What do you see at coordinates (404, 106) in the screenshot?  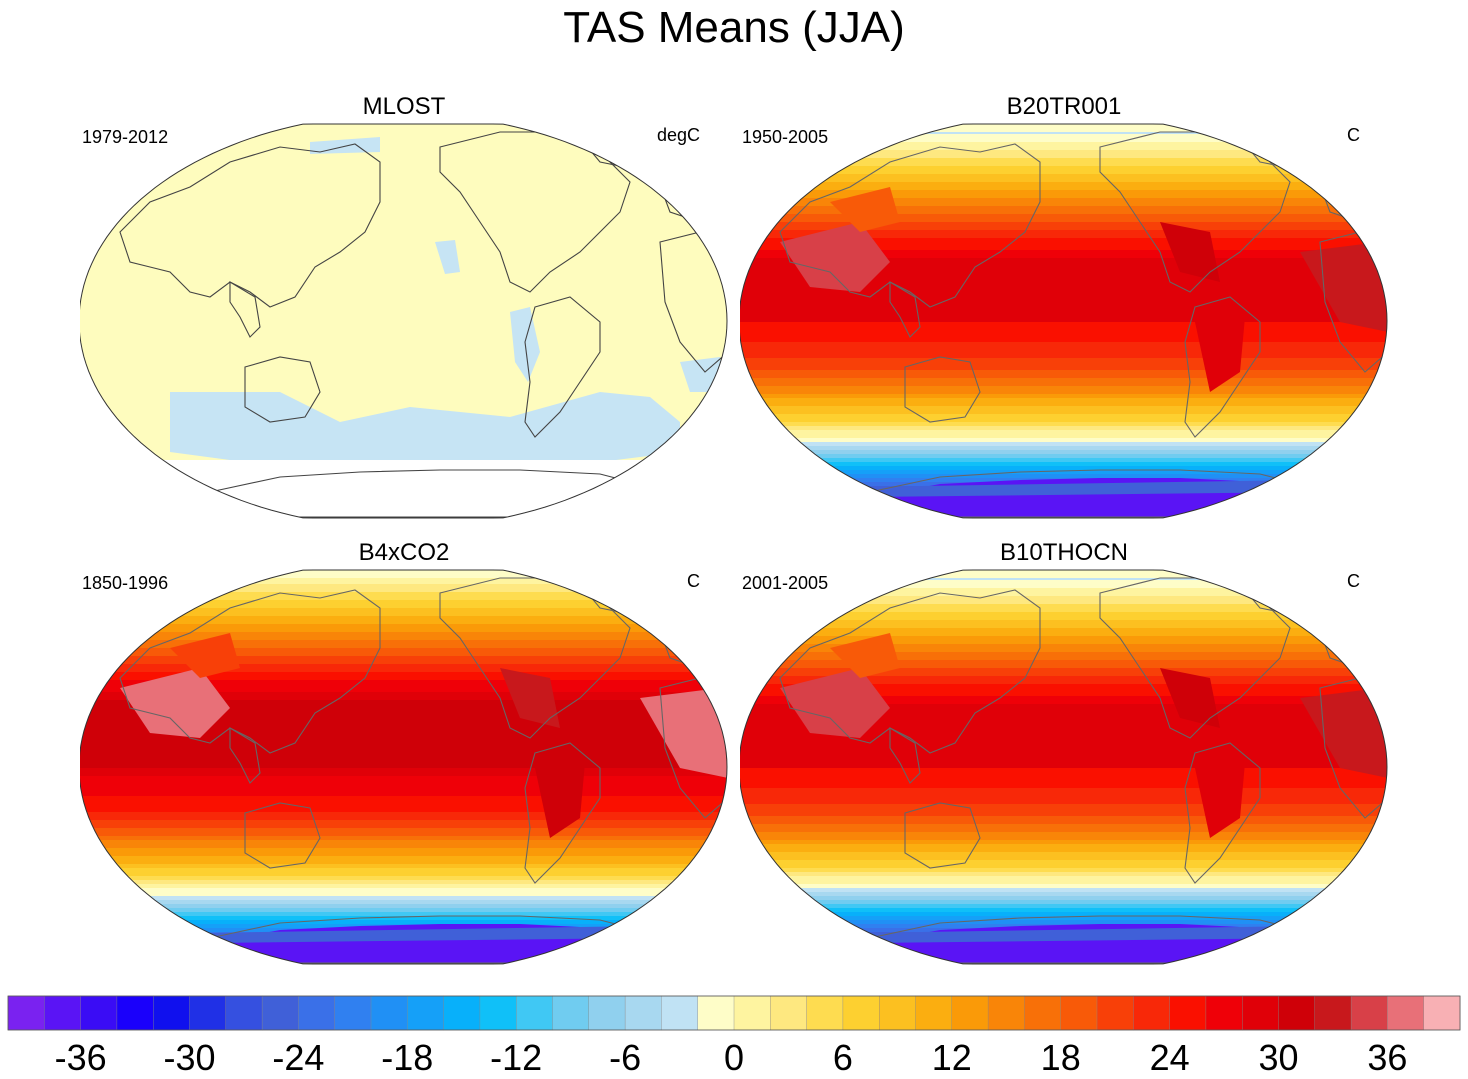 I see `panel-title: MLOST` at bounding box center [404, 106].